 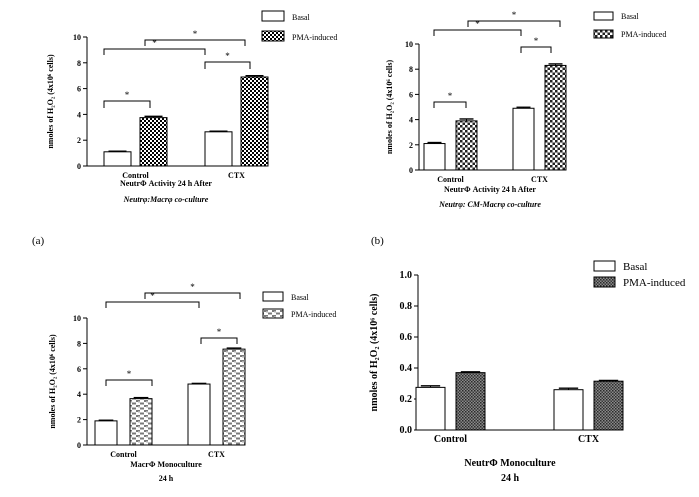 I want to click on y-tick-label: 0.2, so click(x=406, y=399).